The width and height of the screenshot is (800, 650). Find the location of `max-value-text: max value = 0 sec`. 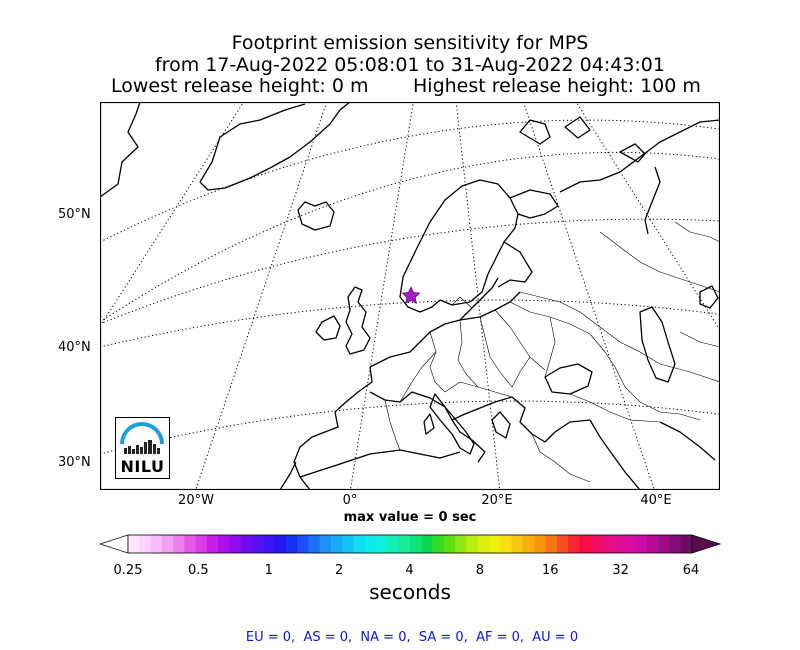

max-value-text: max value = 0 sec is located at coordinates (410, 517).